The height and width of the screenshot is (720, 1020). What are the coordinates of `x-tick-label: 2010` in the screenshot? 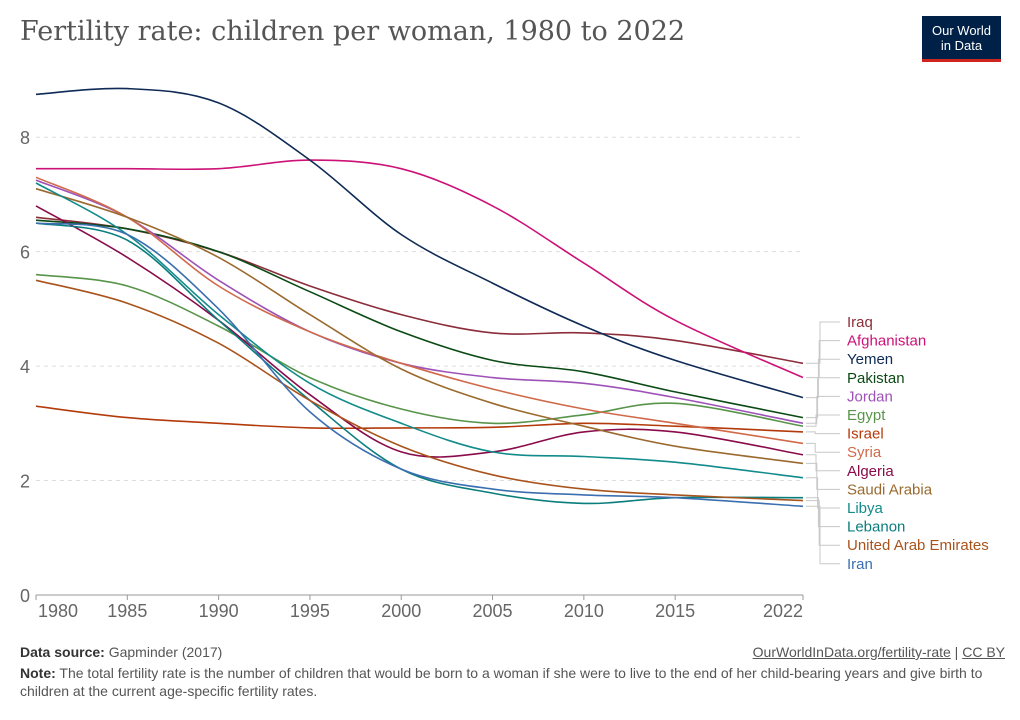 It's located at (584, 611).